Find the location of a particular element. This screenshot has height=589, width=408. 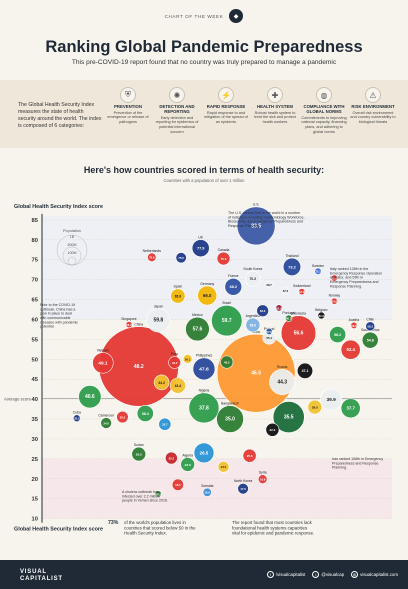

bubble-label: Japan is located at coordinates (158, 306).